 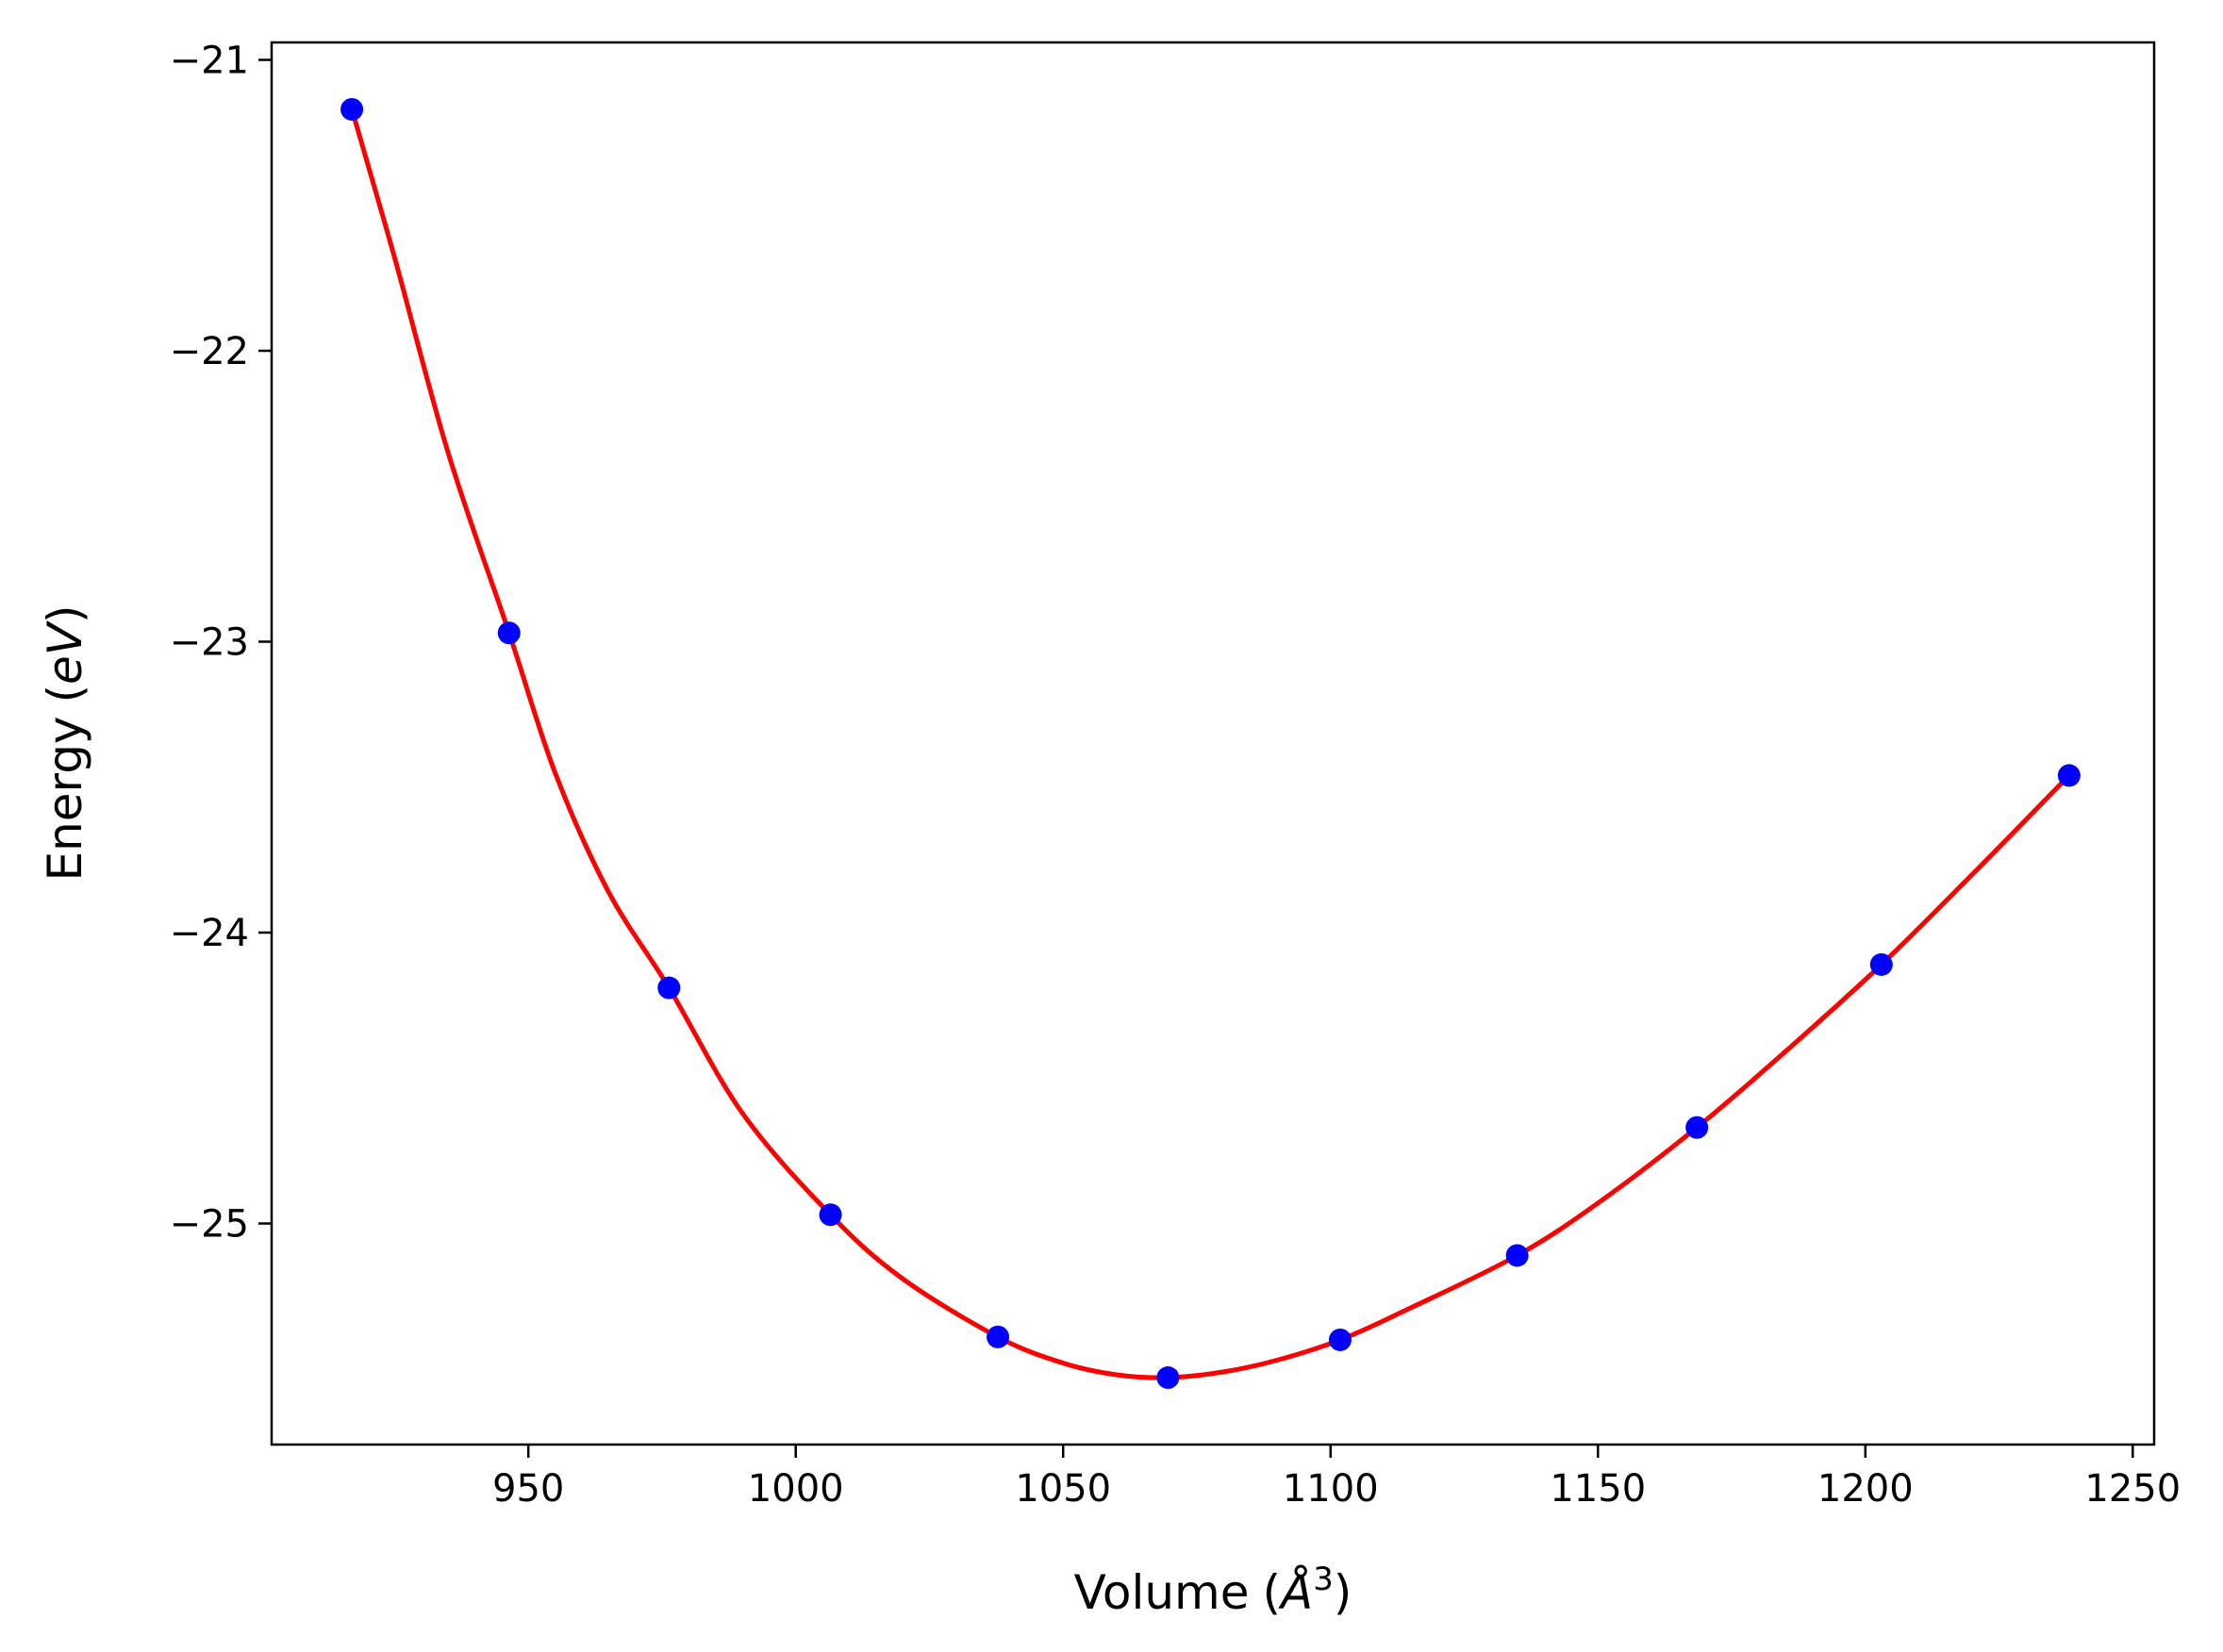 I want to click on x-axis-unit-suffix: ), so click(x=1343, y=1592).